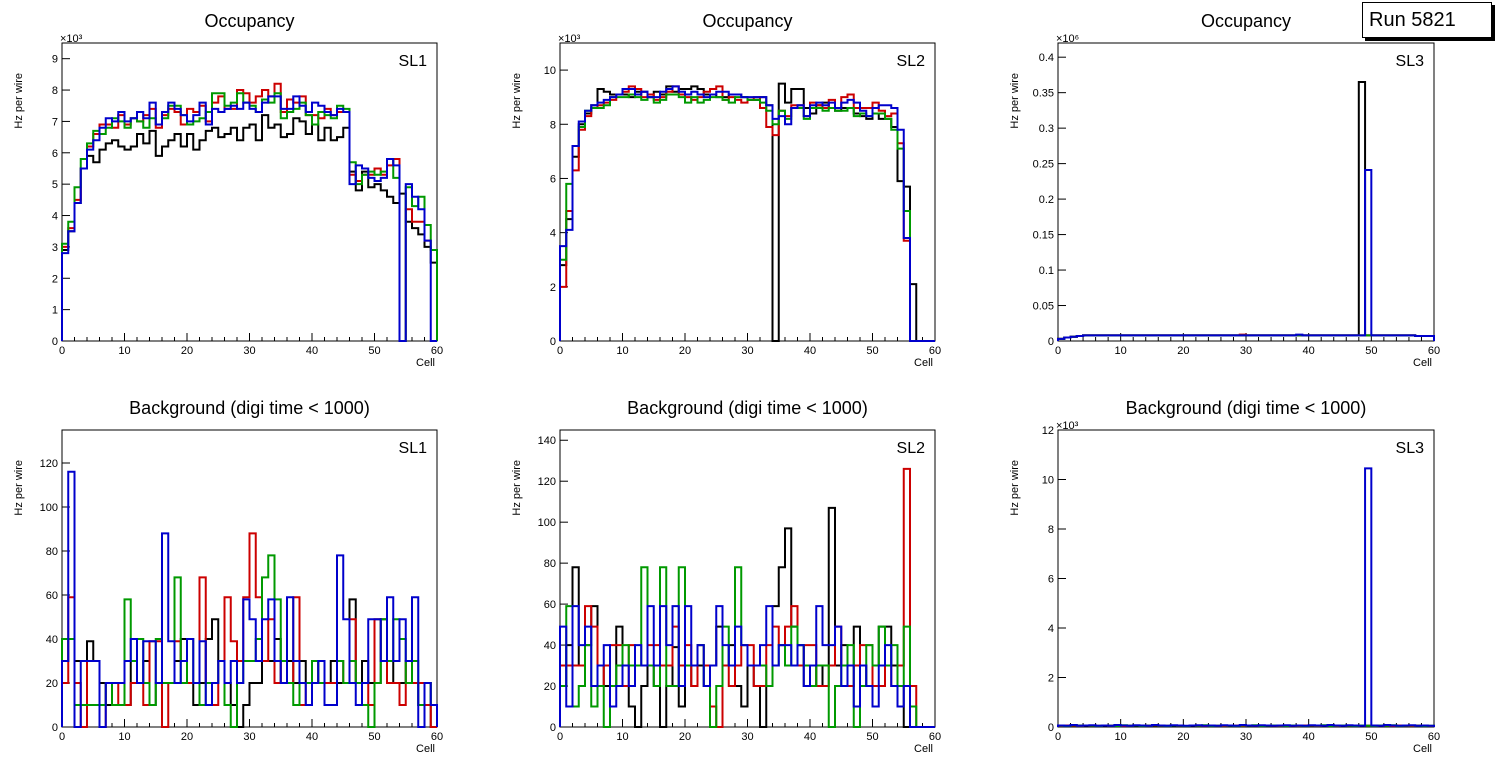  Describe the element at coordinates (747, 21) in the screenshot. I see `chart-2-title: Occupancy` at that location.